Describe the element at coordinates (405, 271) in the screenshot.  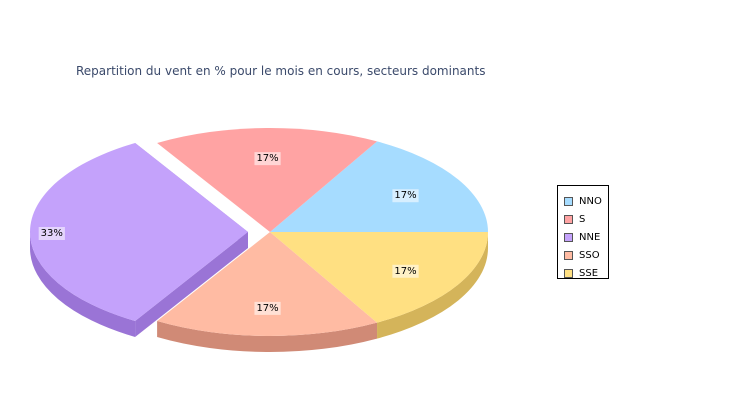
I see `slice-label-sse: 17%` at that location.